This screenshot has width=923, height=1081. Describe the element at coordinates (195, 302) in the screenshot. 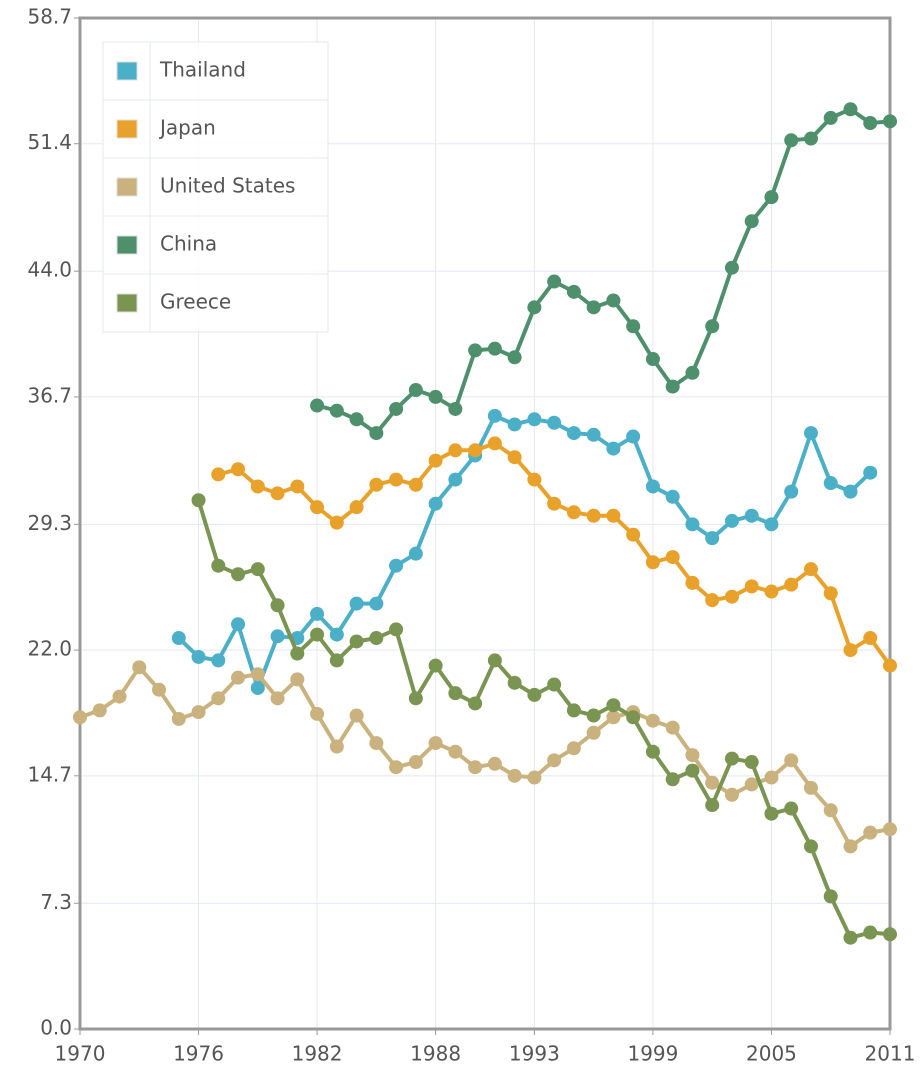

I see `legend-label: Greece` at that location.